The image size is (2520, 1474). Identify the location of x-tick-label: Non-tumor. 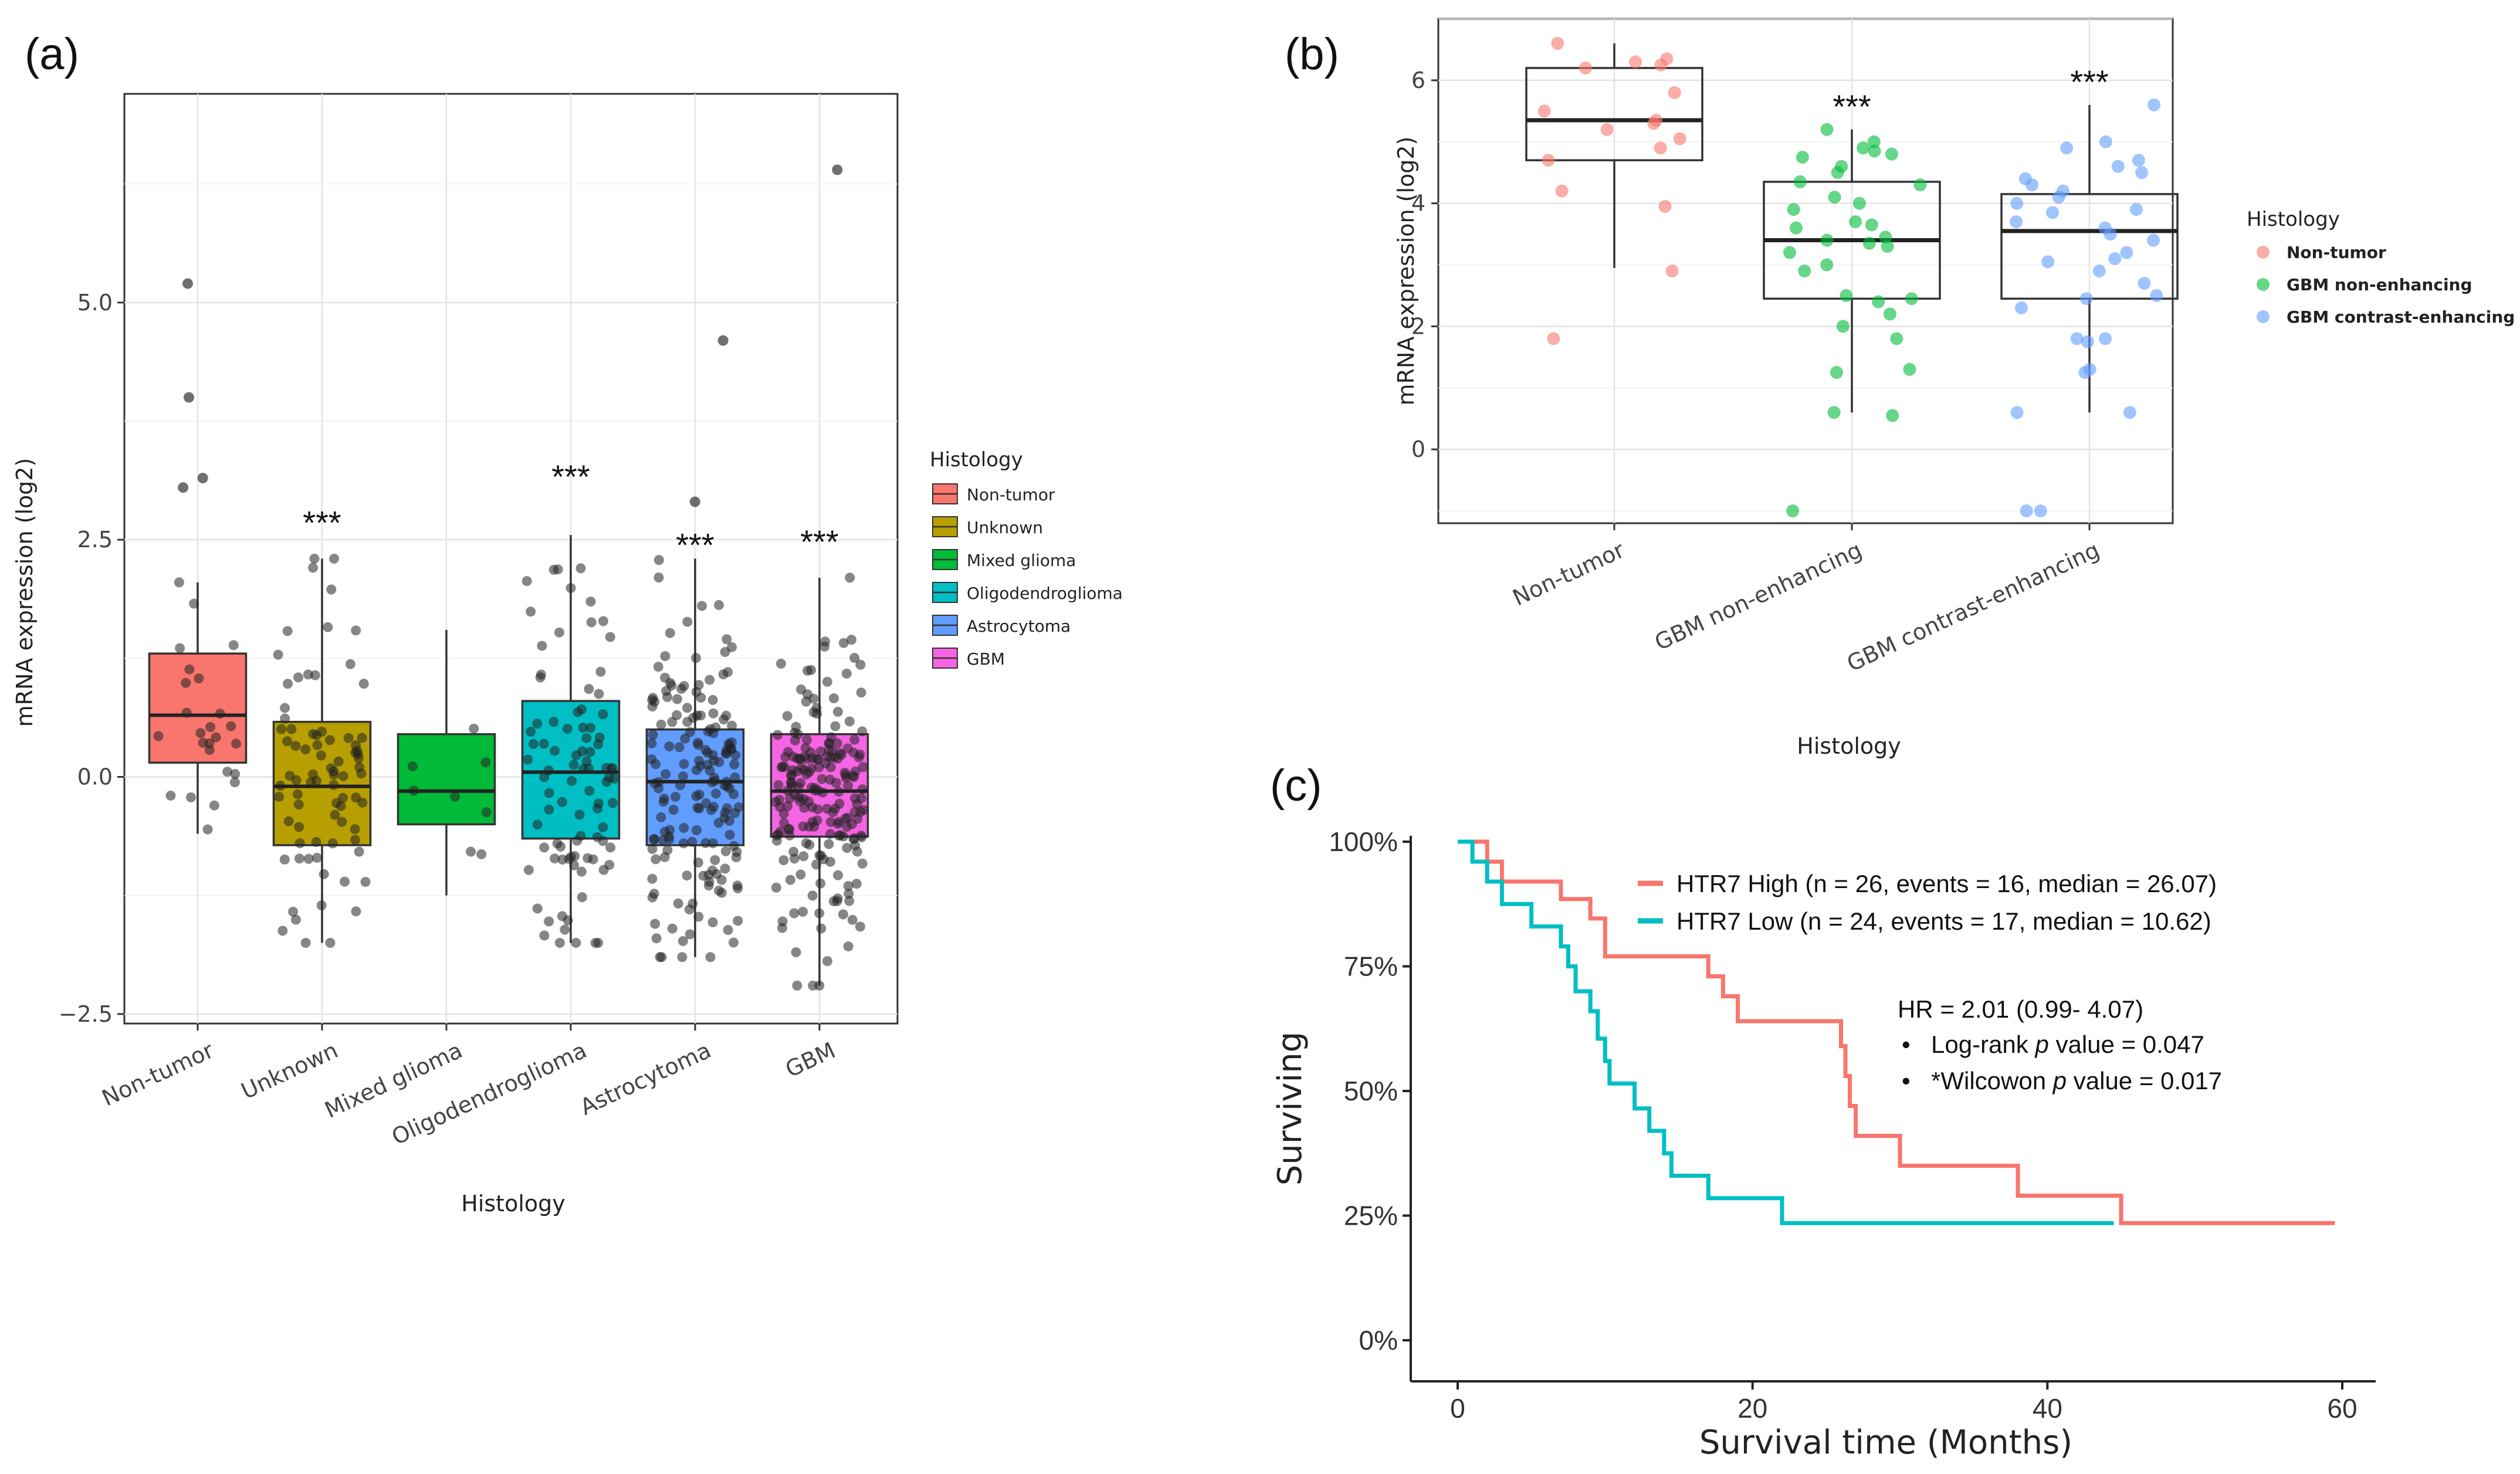
(158, 1074).